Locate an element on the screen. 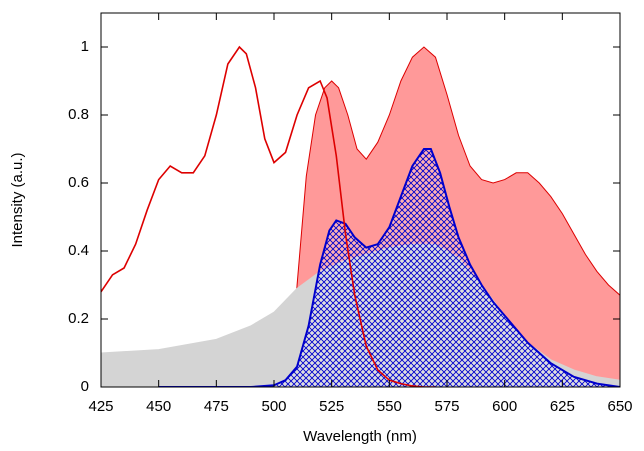 This screenshot has height=451, width=644. x-tick-label: 600 is located at coordinates (504, 406).